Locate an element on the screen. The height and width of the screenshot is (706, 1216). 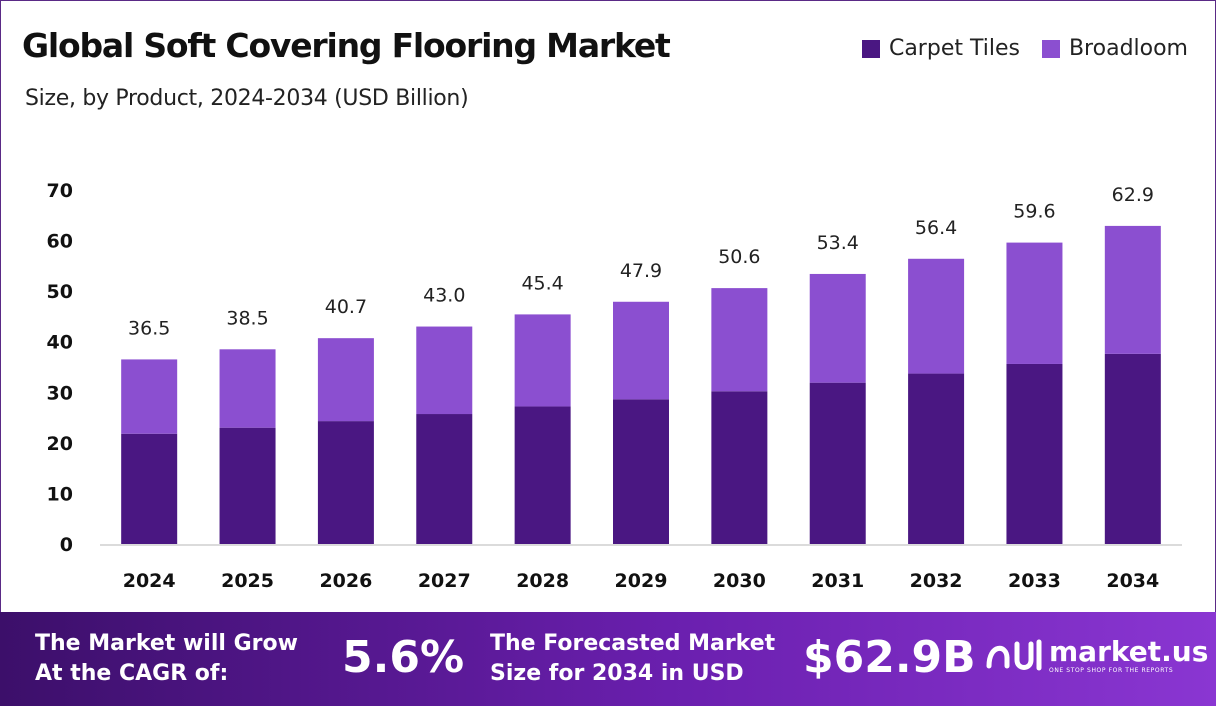
legend-label-broadloom: Broadloom is located at coordinates (1128, 48).